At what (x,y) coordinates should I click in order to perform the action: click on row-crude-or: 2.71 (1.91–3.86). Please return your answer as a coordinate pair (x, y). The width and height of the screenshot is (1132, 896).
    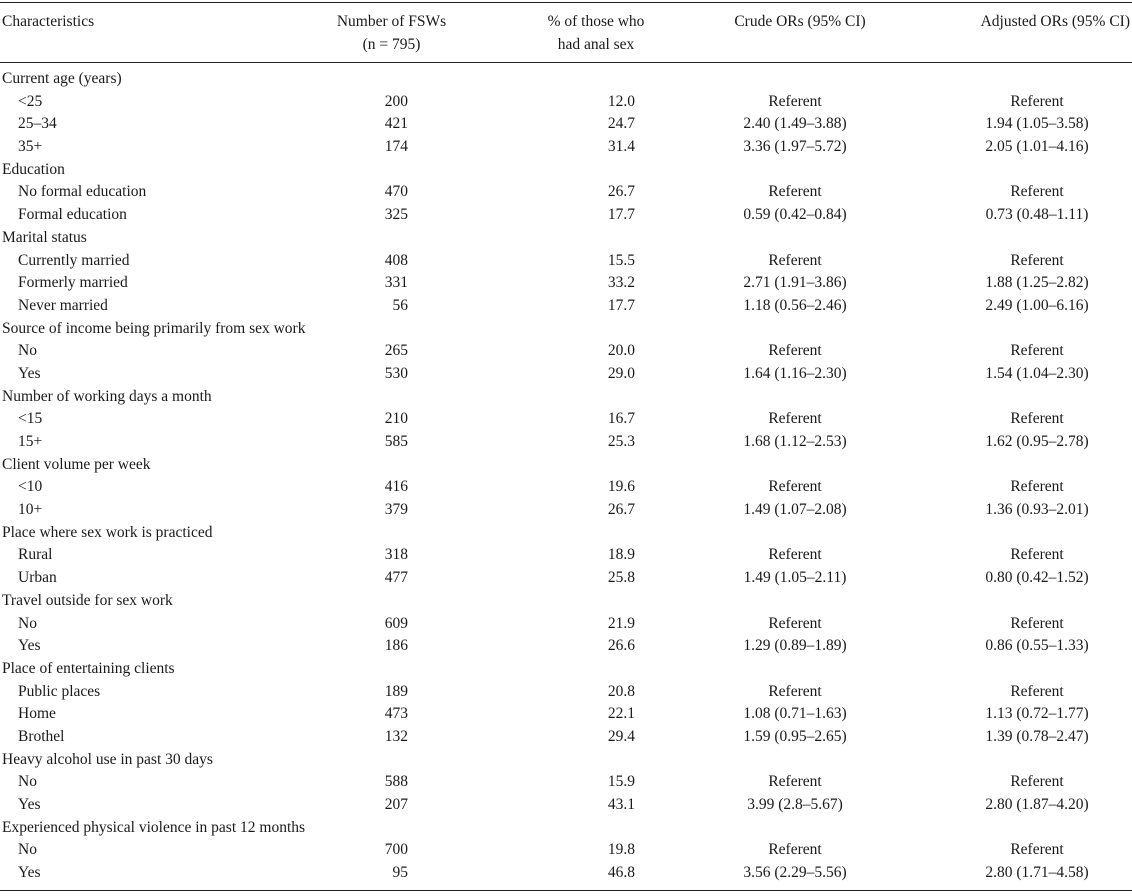
    Looking at the image, I should click on (795, 283).